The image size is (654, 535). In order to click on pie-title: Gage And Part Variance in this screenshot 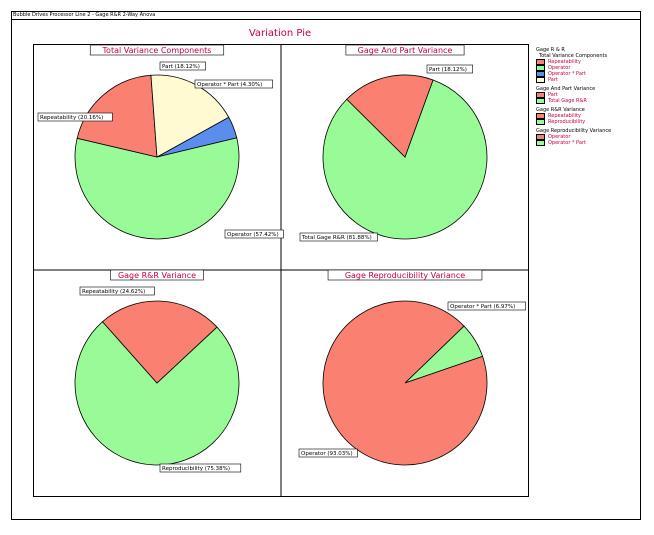, I will do `click(405, 50)`.